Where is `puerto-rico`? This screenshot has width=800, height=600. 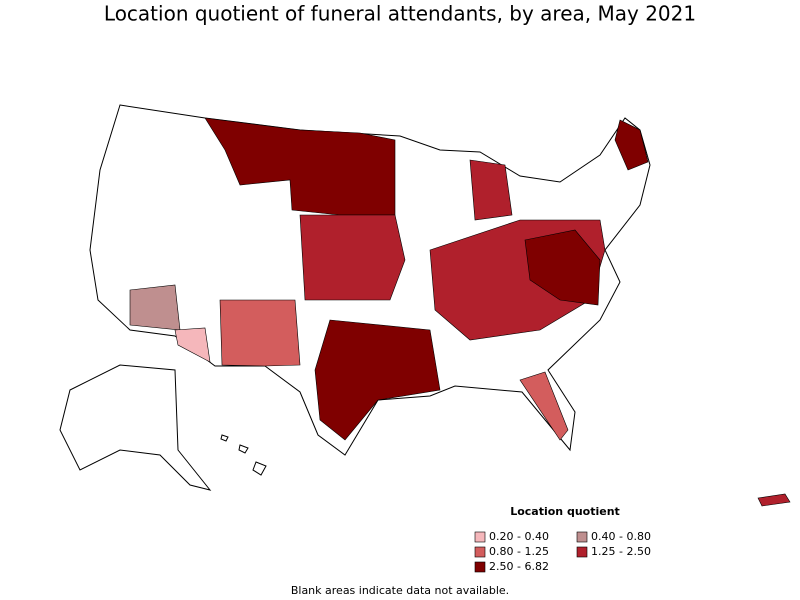
puerto-rico is located at coordinates (774, 500).